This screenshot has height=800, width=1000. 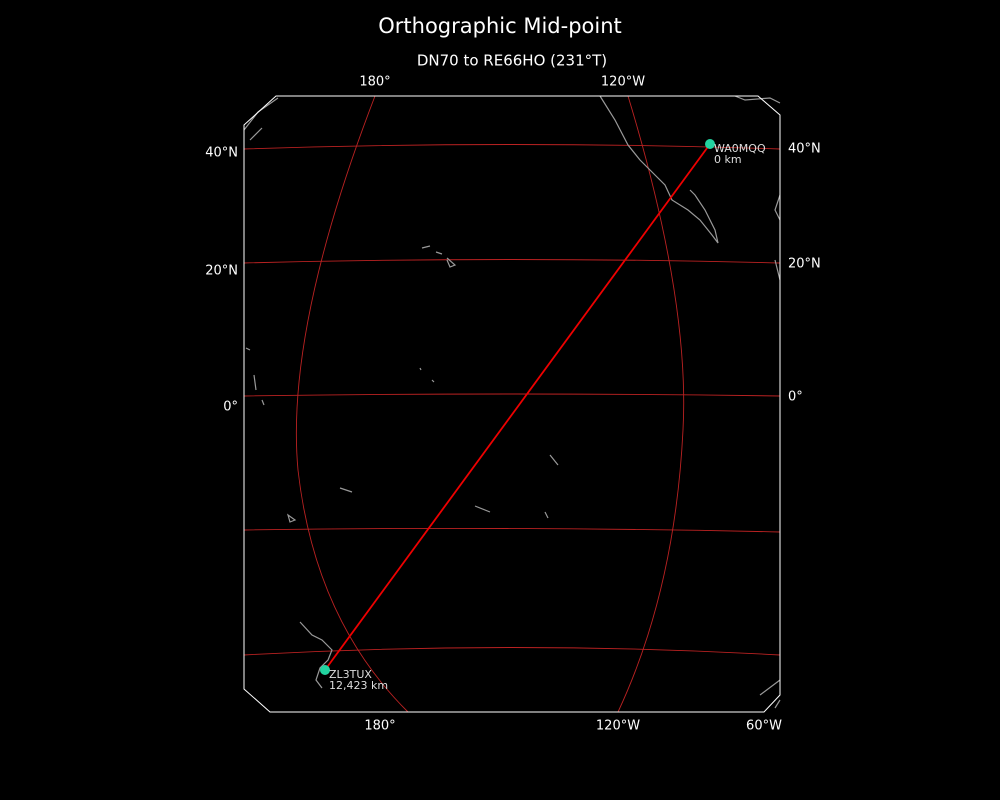 I want to click on title: Orthographic Mid-point, so click(x=500, y=26).